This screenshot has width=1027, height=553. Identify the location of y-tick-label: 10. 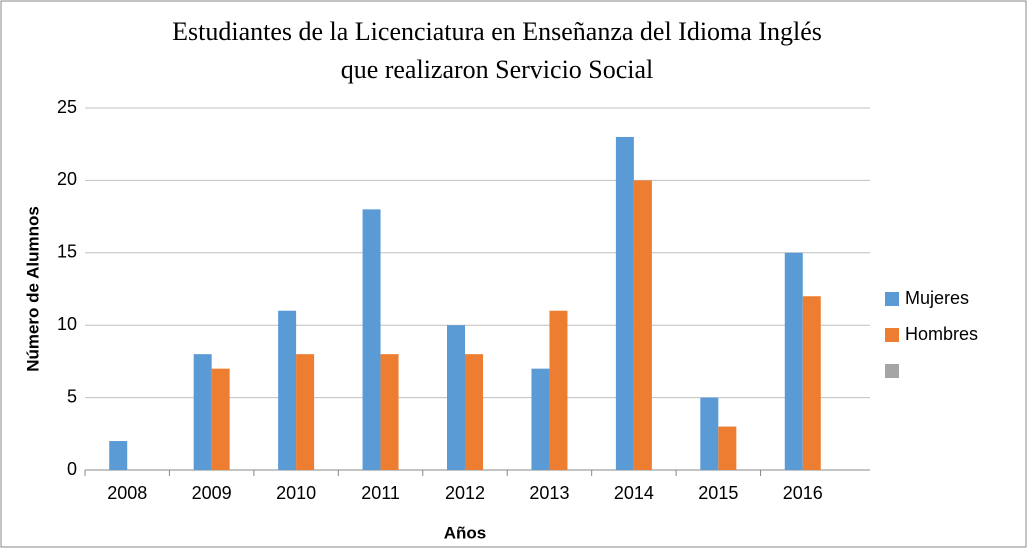
(67, 324).